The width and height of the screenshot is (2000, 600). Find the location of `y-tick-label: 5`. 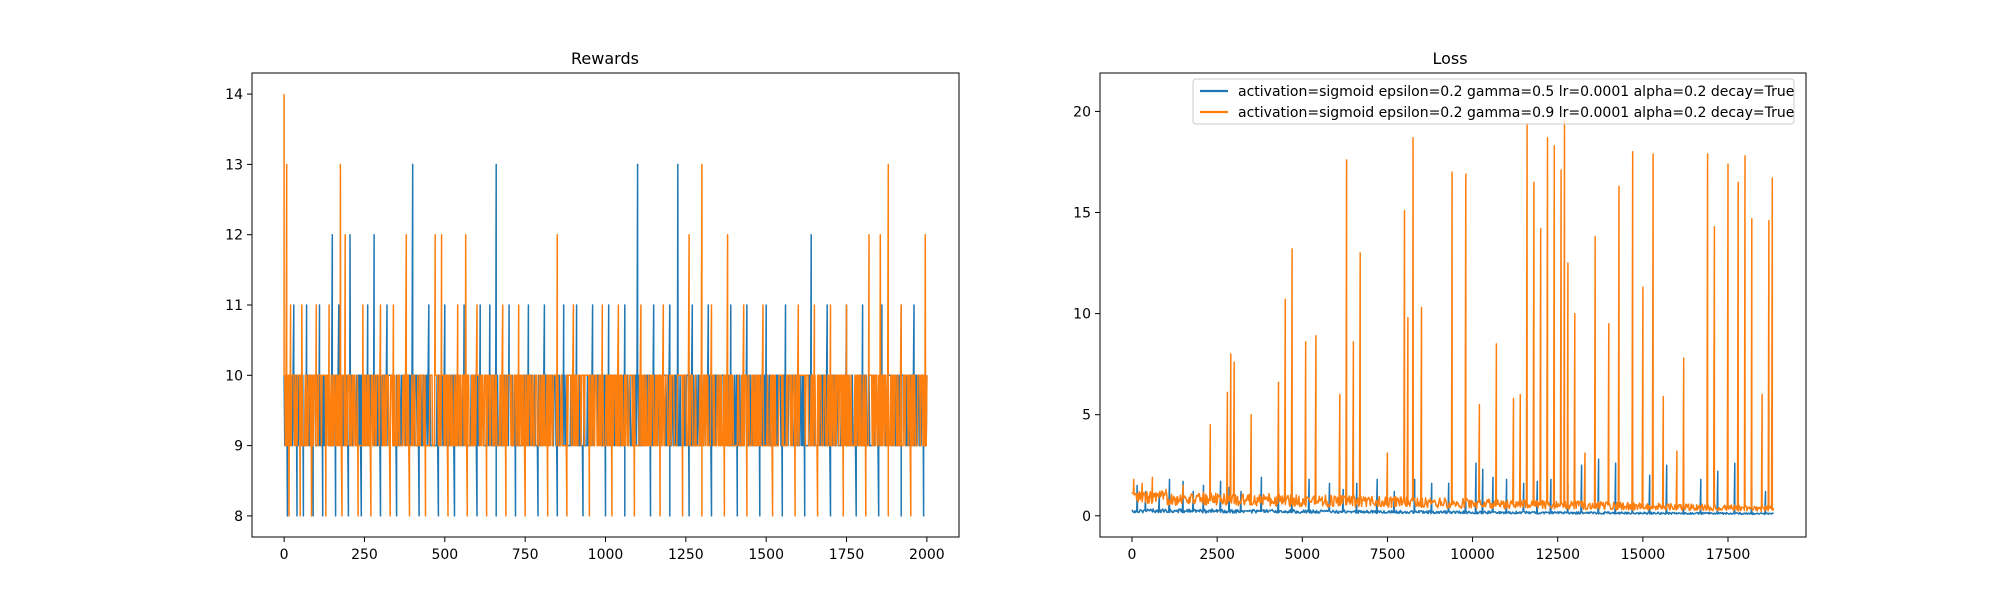

y-tick-label: 5 is located at coordinates (1086, 416).